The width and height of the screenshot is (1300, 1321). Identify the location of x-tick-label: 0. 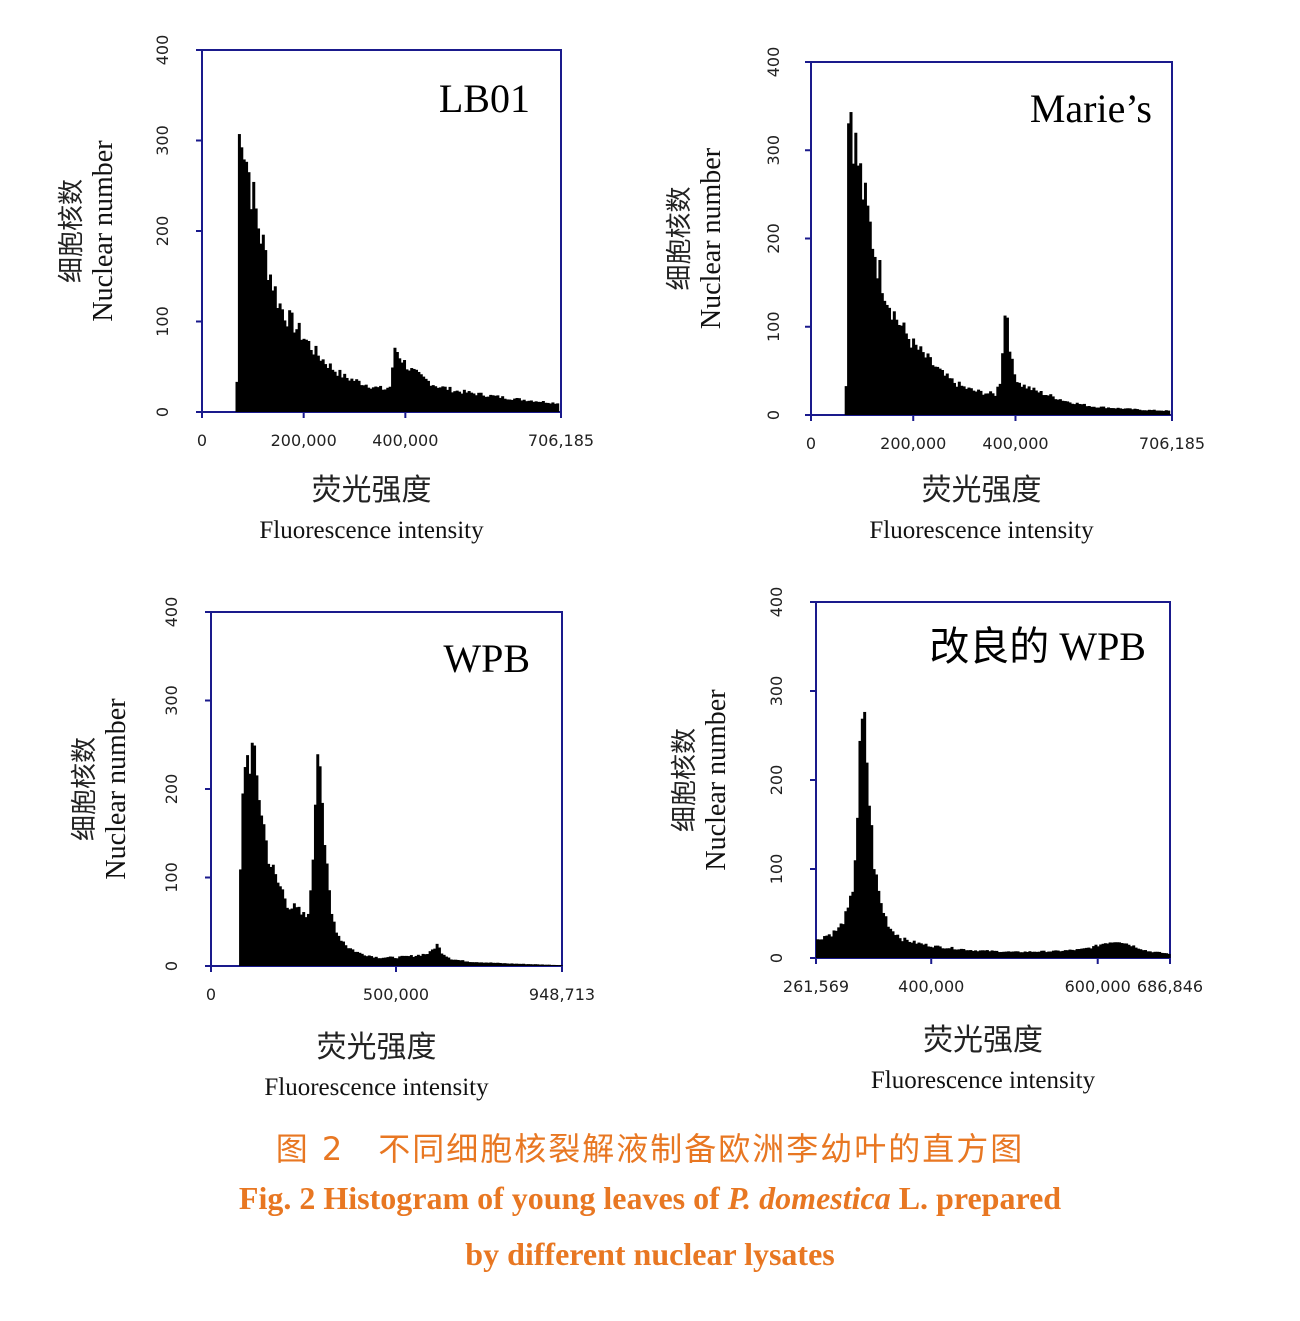
(202, 440).